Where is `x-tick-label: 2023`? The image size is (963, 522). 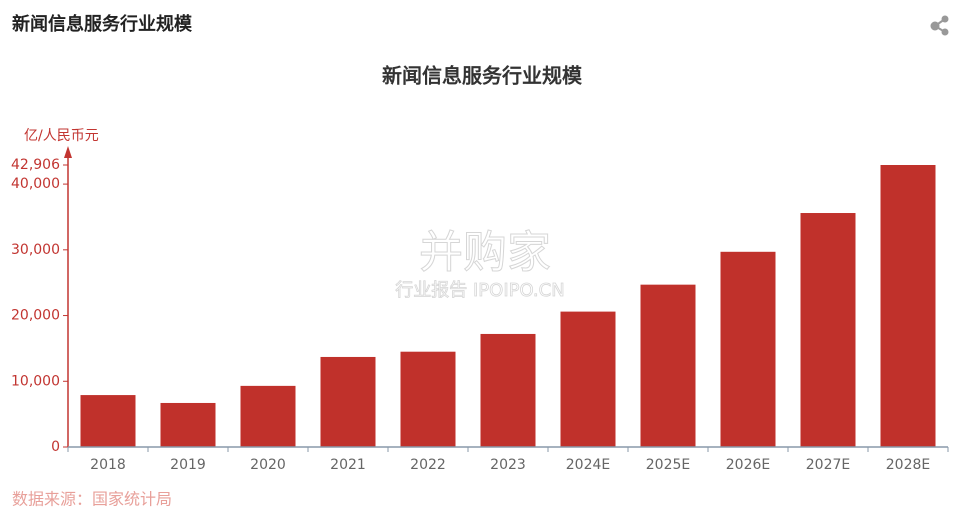
x-tick-label: 2023 is located at coordinates (508, 465).